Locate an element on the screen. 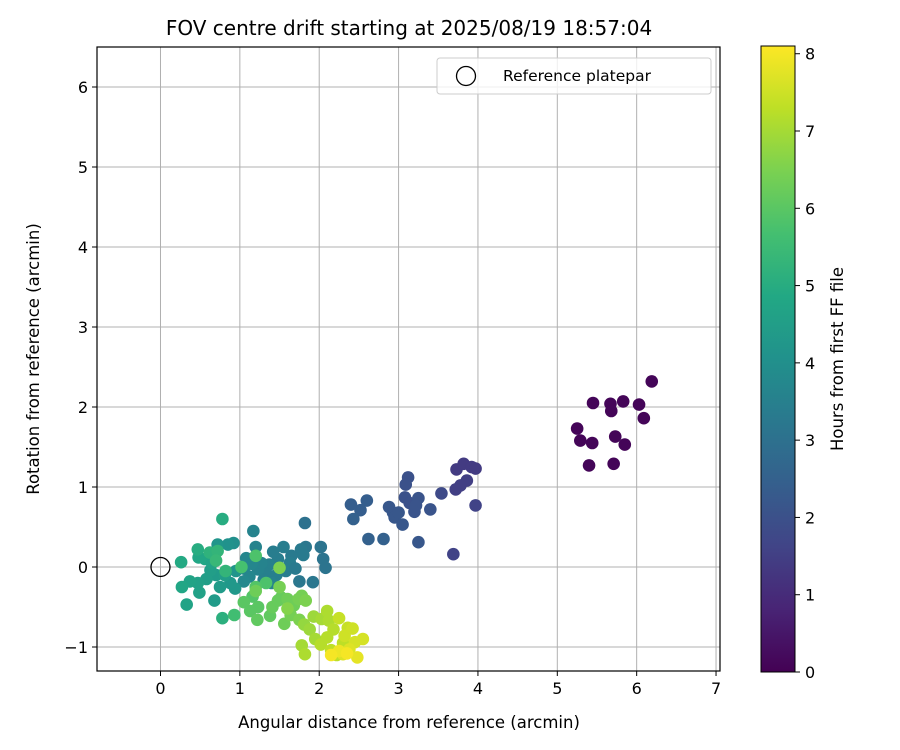 Image resolution: width=900 pixels, height=750 pixels. x-axis-label: Angular distance from reference (arcmin) is located at coordinates (409, 722).